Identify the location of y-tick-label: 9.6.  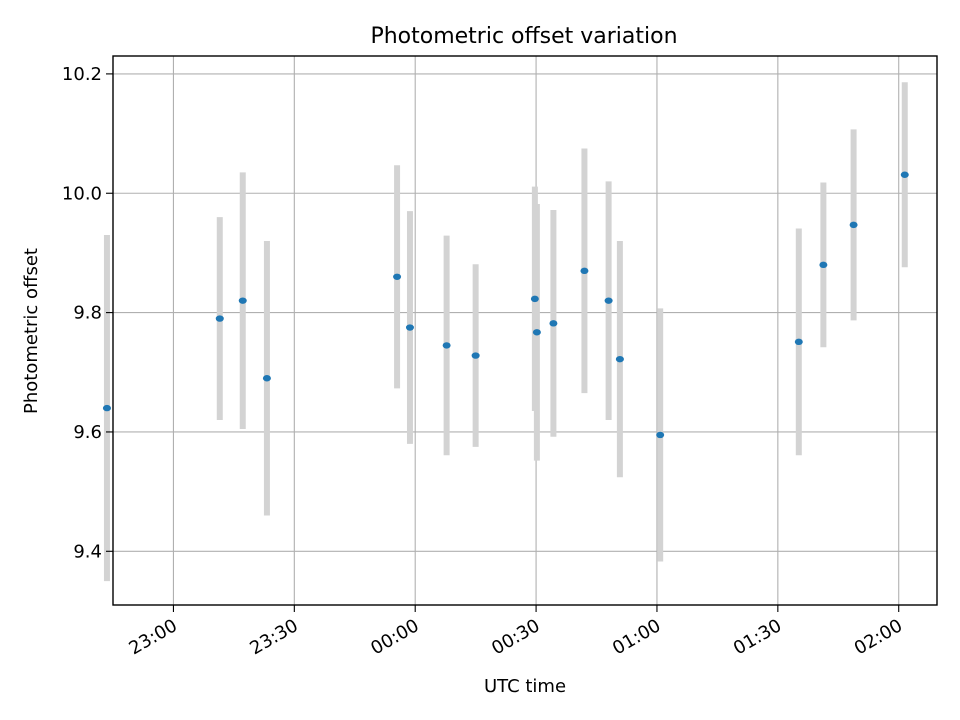
(87, 432).